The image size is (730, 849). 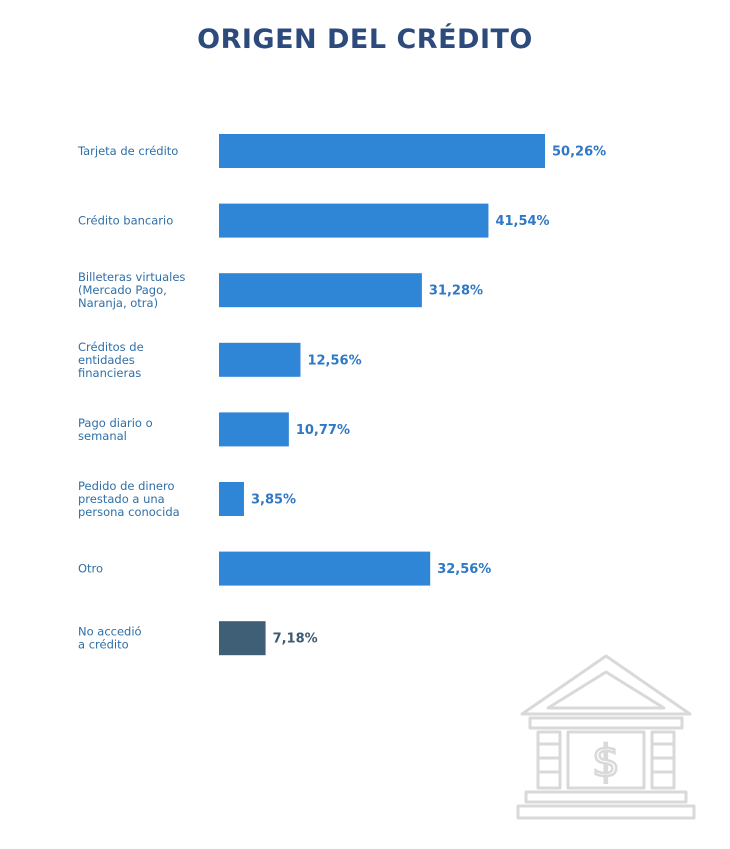 I want to click on data-label: 10,77%, so click(x=323, y=430).